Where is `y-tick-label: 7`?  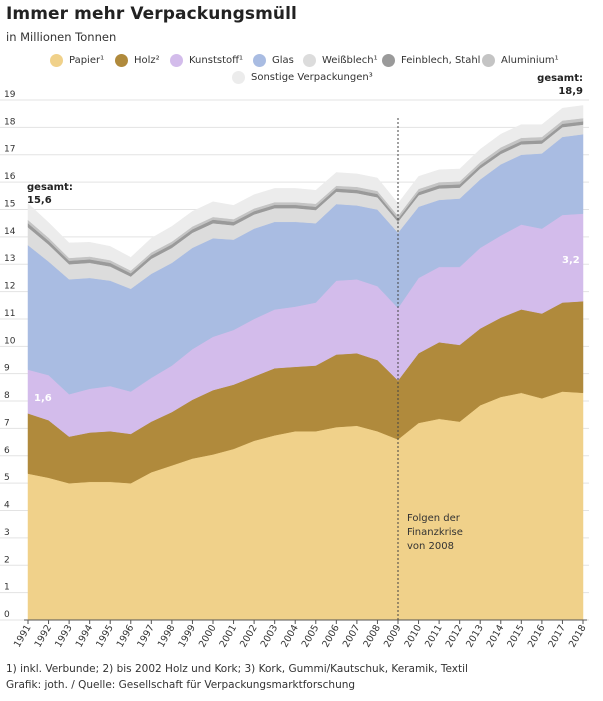
y-tick-label: 7 is located at coordinates (7, 423).